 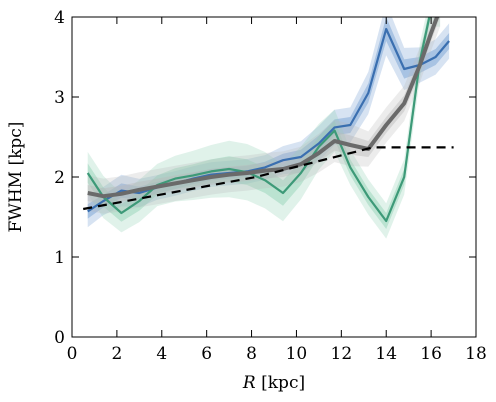 What do you see at coordinates (206, 354) in the screenshot?
I see `x-tick-label: 6` at bounding box center [206, 354].